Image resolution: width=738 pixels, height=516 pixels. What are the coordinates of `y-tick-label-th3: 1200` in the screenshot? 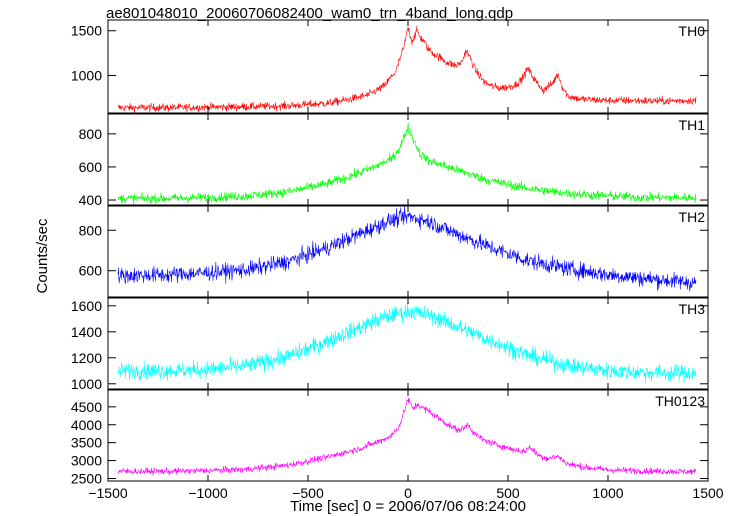 It's located at (86, 358).